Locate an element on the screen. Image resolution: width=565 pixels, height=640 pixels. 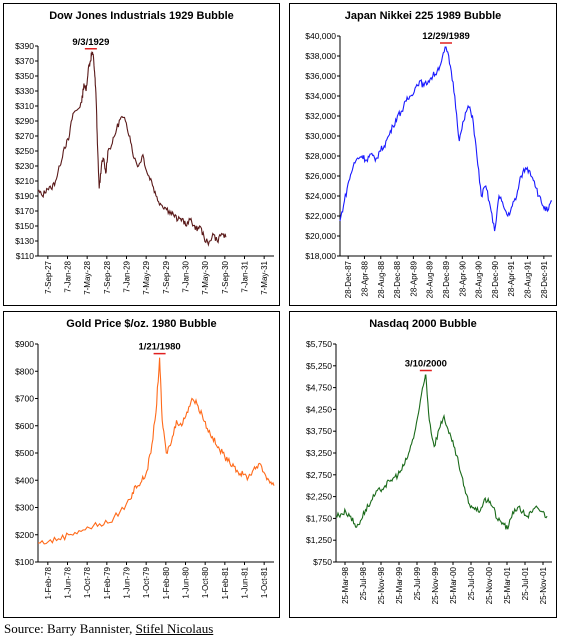
x-tick-label: 28-Dec-91 is located at coordinates (544, 279).